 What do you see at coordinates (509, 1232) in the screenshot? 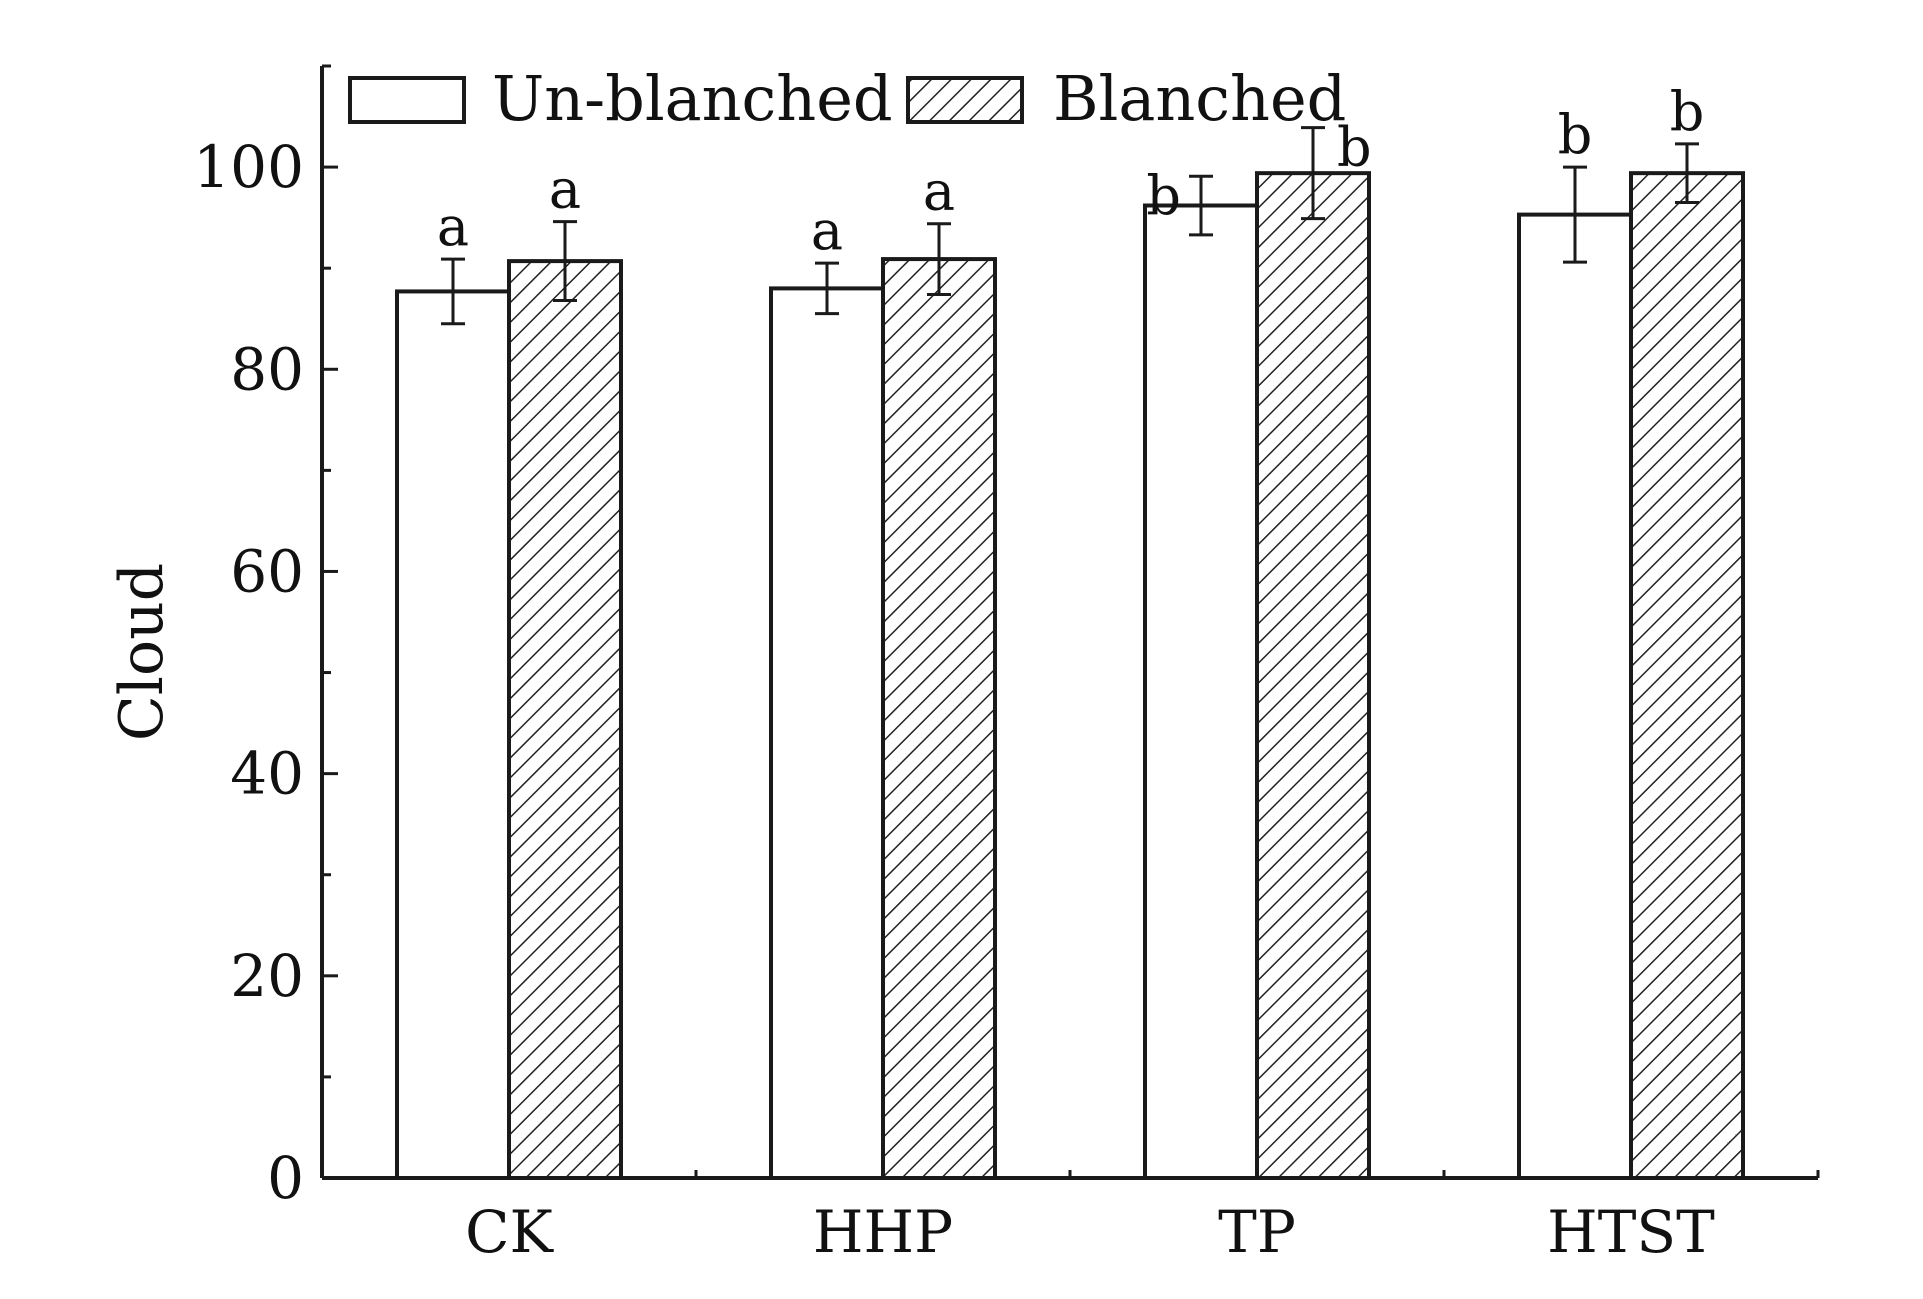
I see `x-tick-label: CK` at bounding box center [509, 1232].